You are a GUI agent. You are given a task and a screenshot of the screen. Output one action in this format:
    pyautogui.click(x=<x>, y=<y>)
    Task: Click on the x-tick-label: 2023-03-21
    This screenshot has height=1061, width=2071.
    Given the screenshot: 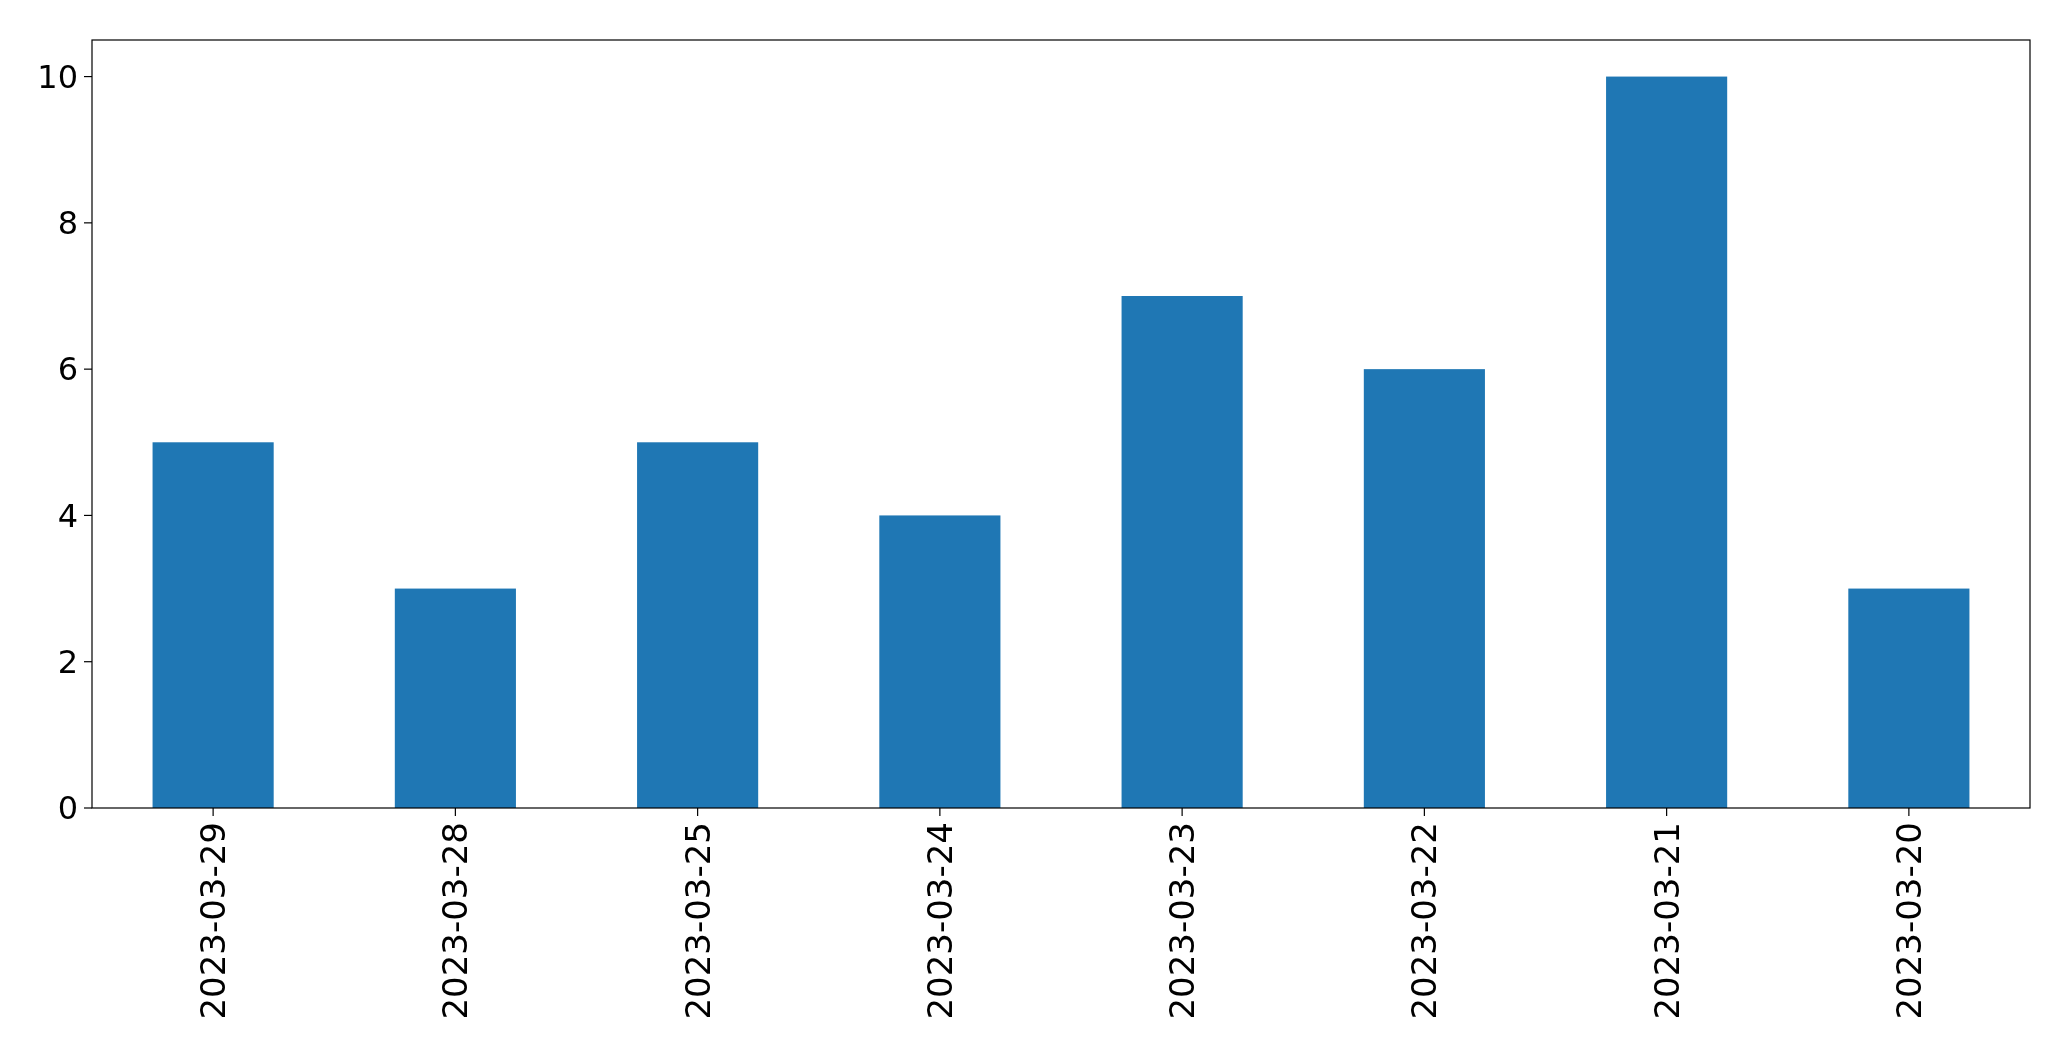 What is the action you would take?
    pyautogui.click(x=1666, y=921)
    